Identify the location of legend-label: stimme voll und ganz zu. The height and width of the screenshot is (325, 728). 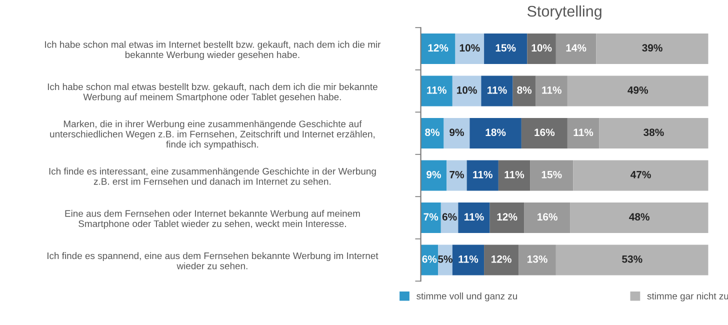
(466, 297).